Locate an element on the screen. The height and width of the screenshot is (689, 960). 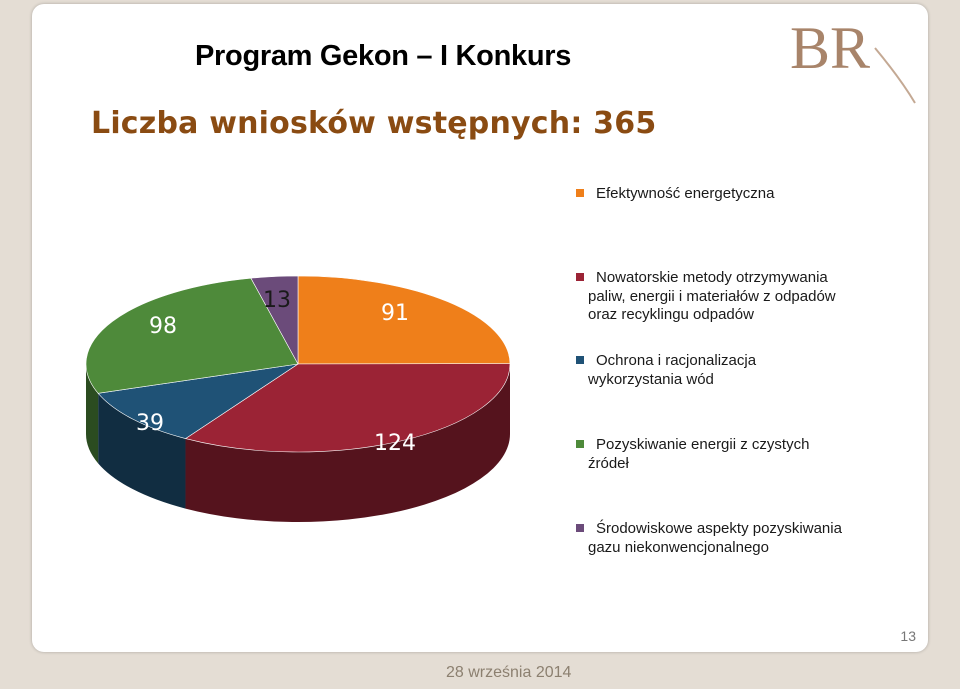
pie-label-0: 91 is located at coordinates (395, 313).